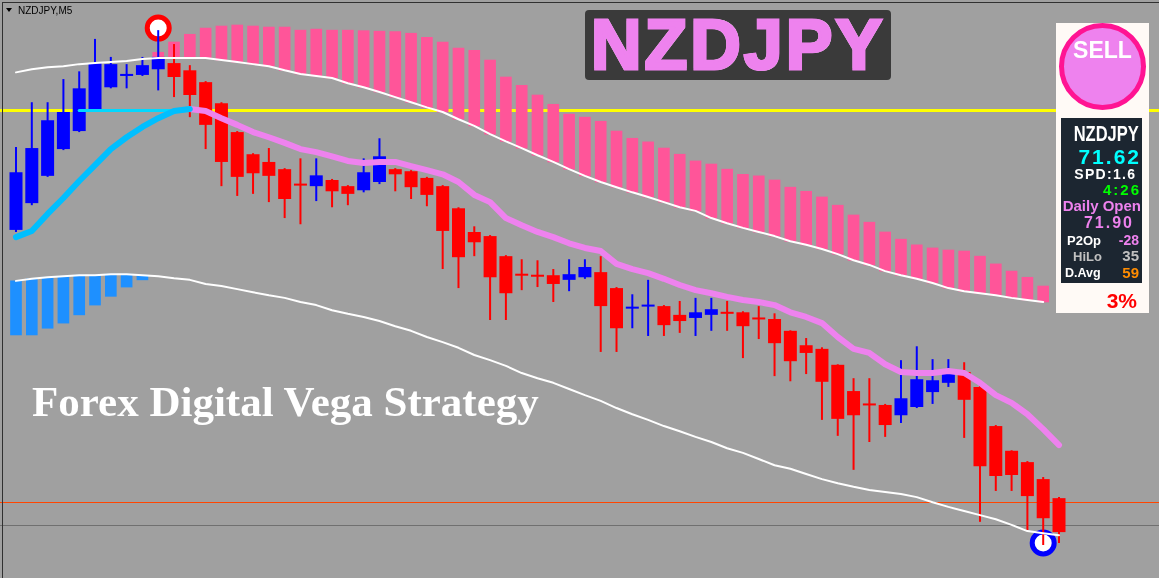 This screenshot has height=578, width=1159. I want to click on chart-title: NZDJPY, so click(738, 45).